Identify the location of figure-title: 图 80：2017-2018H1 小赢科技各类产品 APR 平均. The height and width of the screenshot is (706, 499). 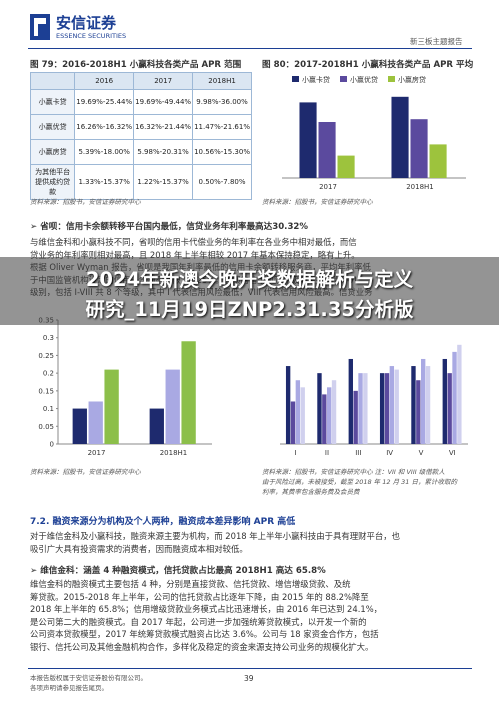
(368, 65).